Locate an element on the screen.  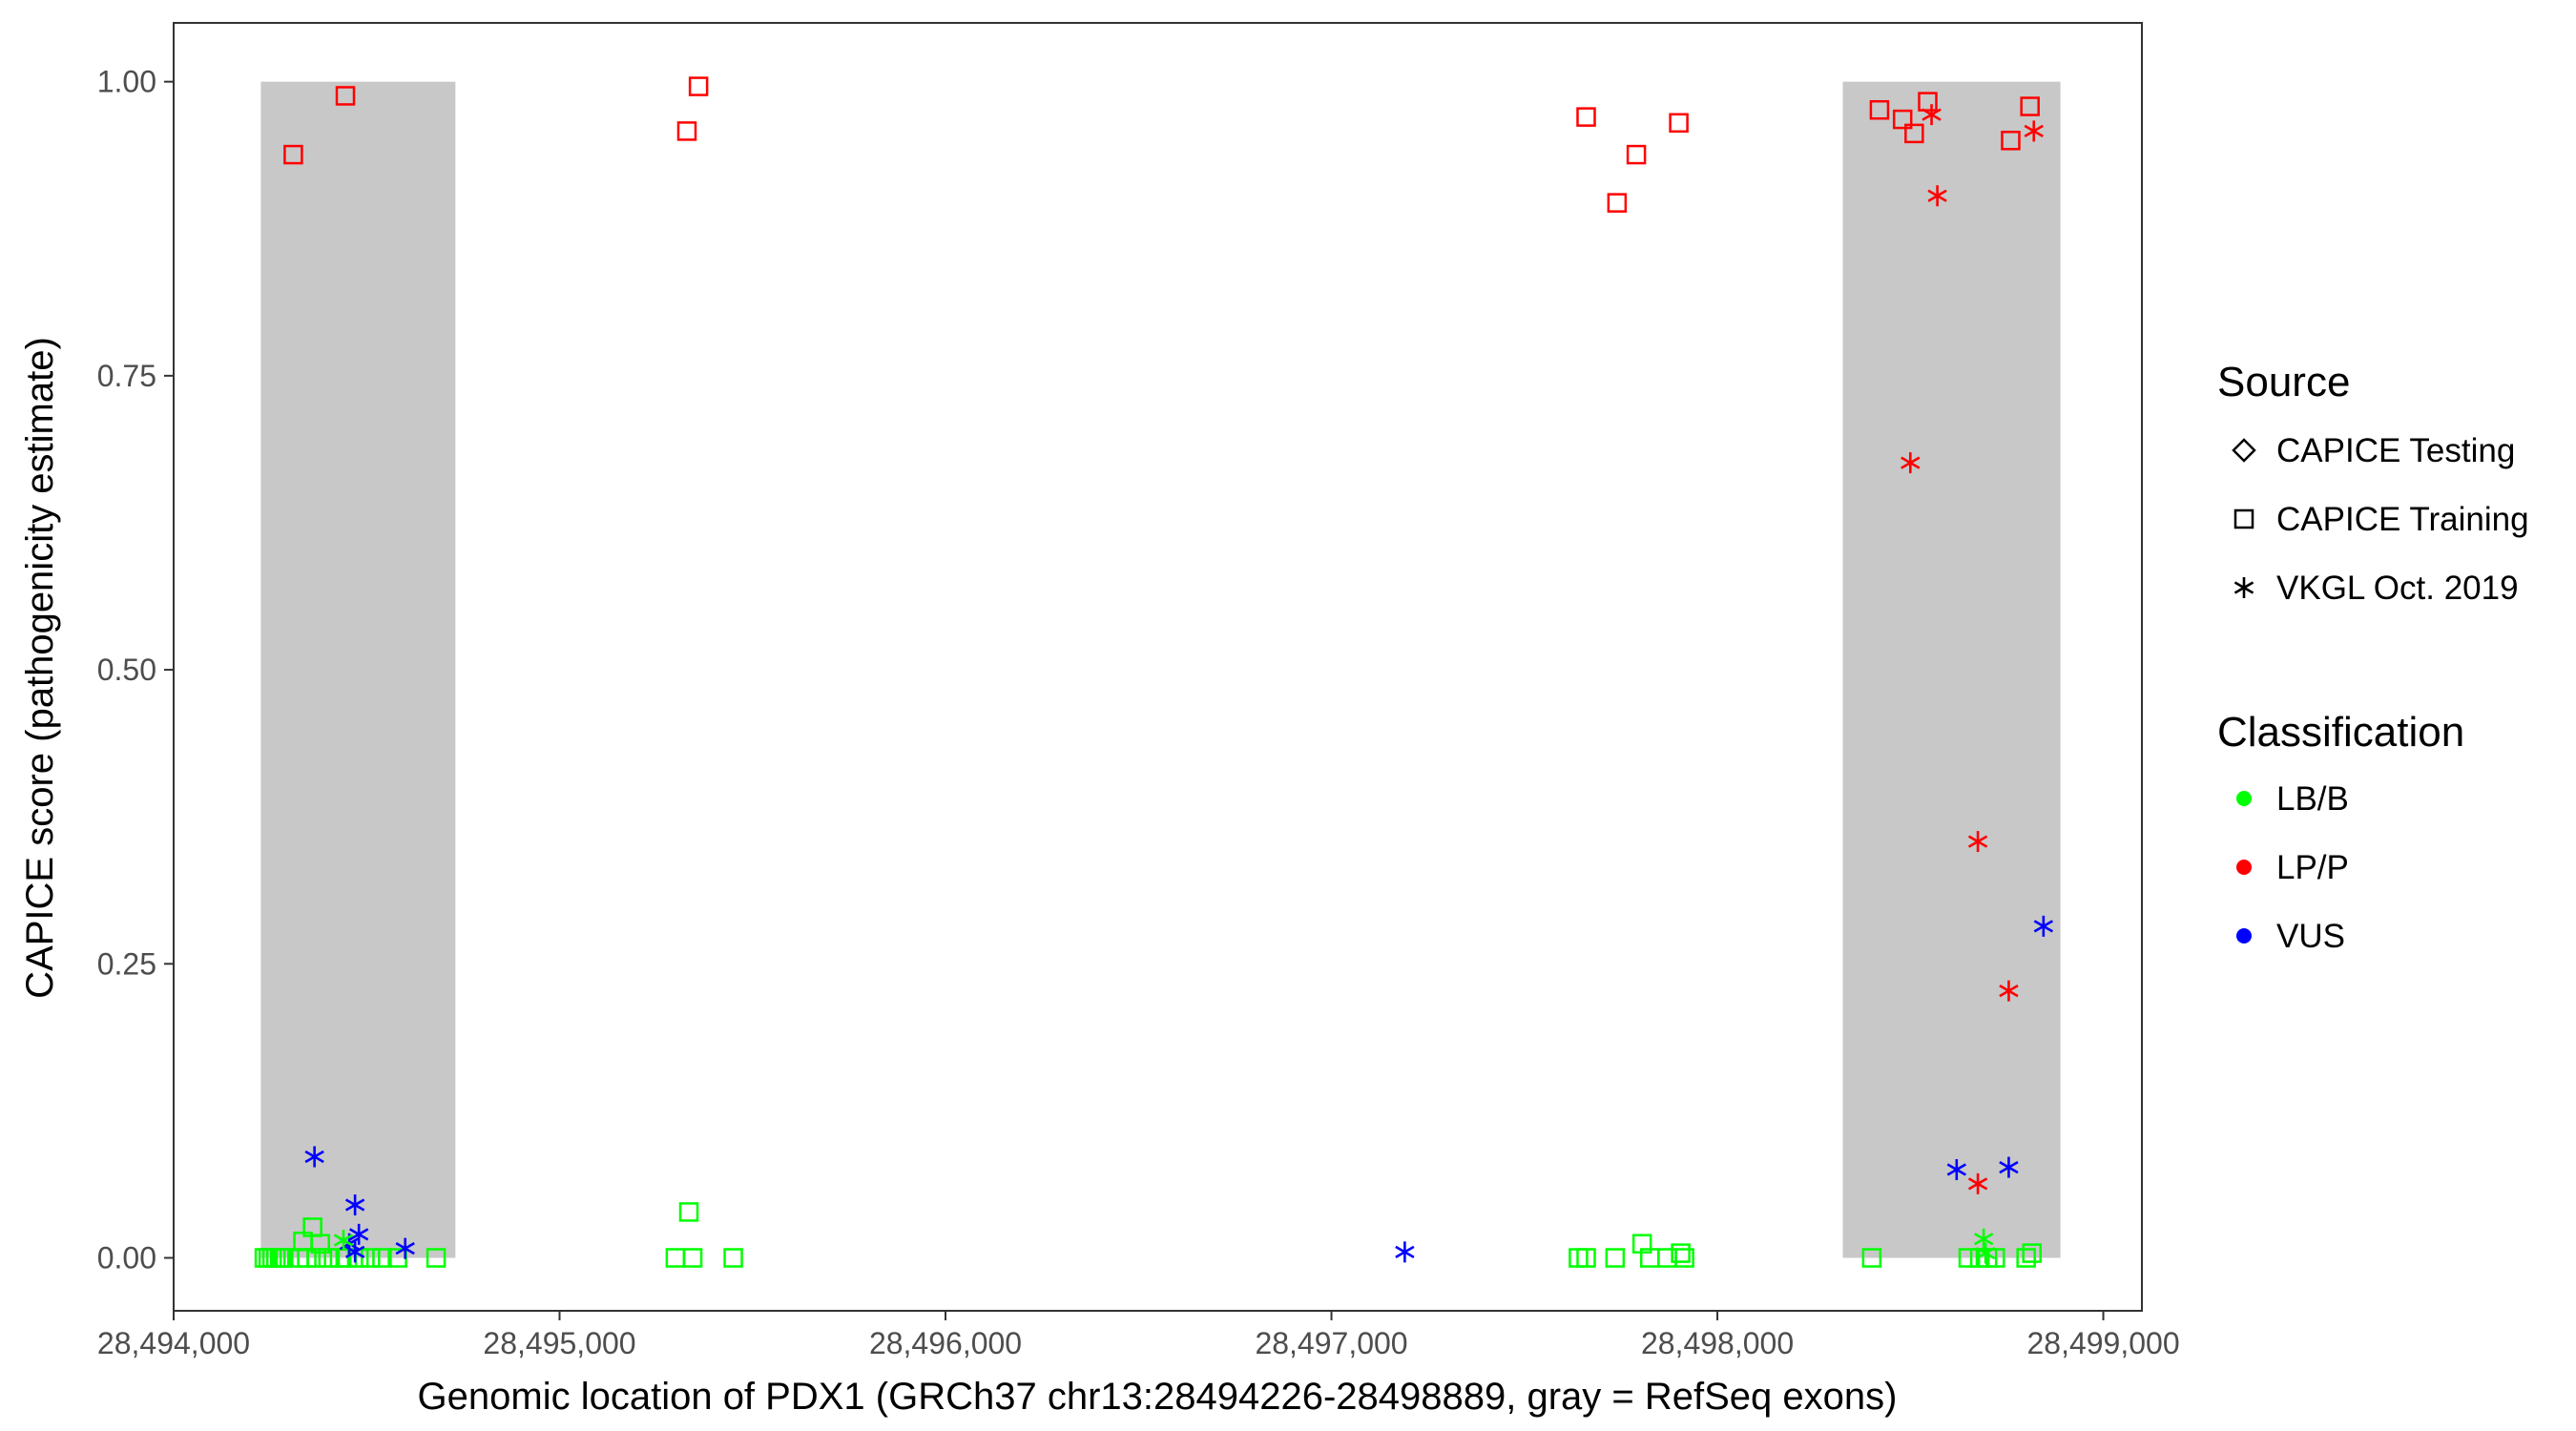
x-tick-label: 28,494,000 is located at coordinates (173, 1343).